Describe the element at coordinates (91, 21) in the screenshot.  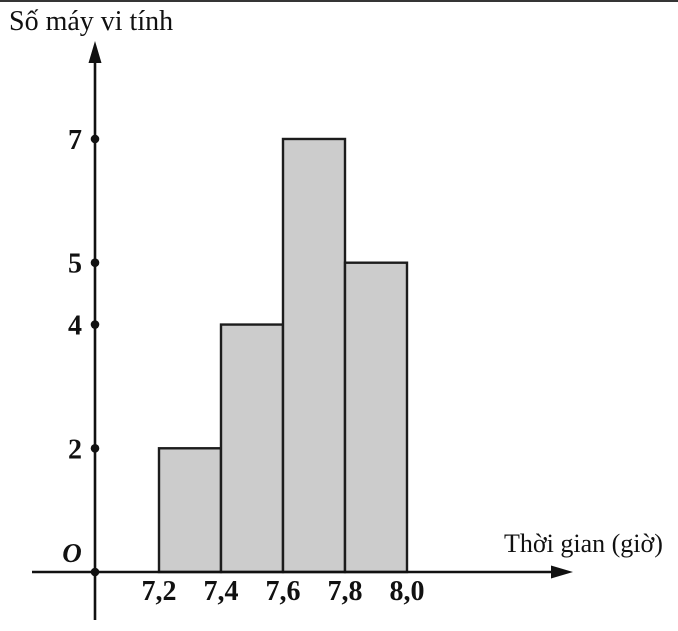
I see `y-axis-title: Số máy vi tính` at that location.